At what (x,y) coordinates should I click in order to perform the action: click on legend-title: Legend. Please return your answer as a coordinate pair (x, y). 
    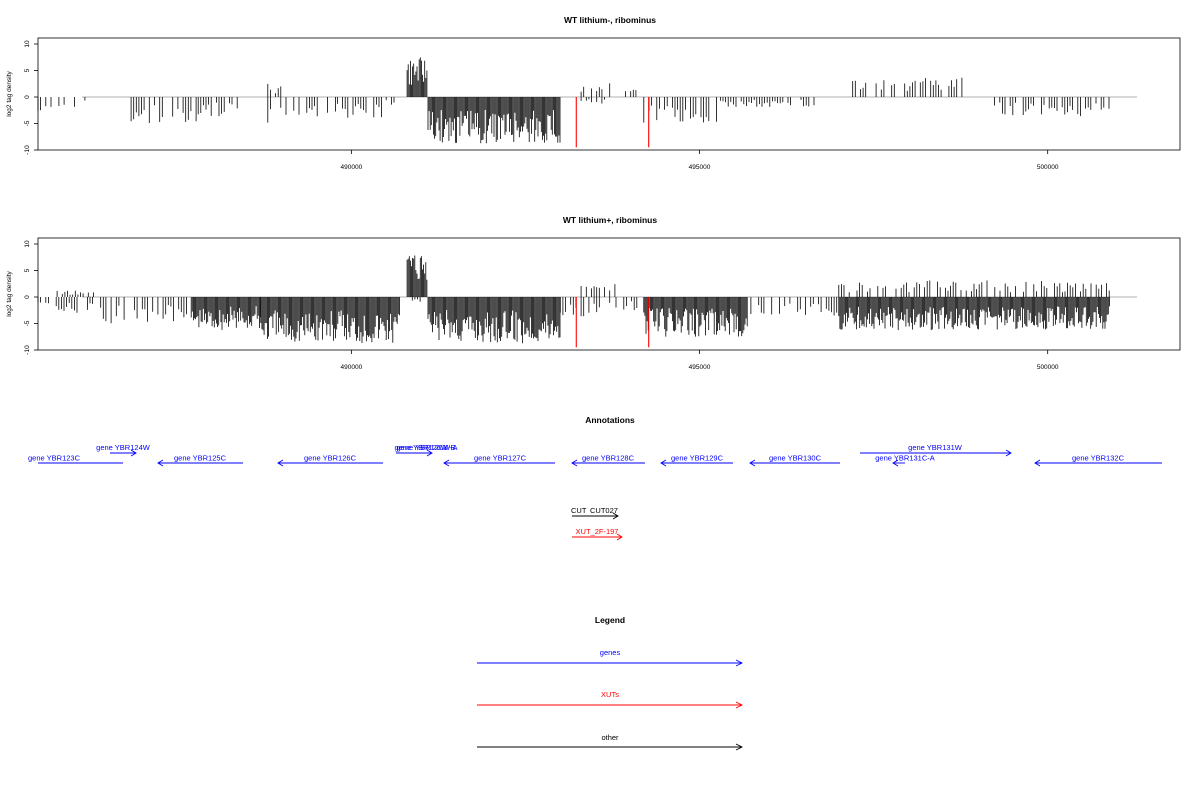
    Looking at the image, I should click on (610, 620).